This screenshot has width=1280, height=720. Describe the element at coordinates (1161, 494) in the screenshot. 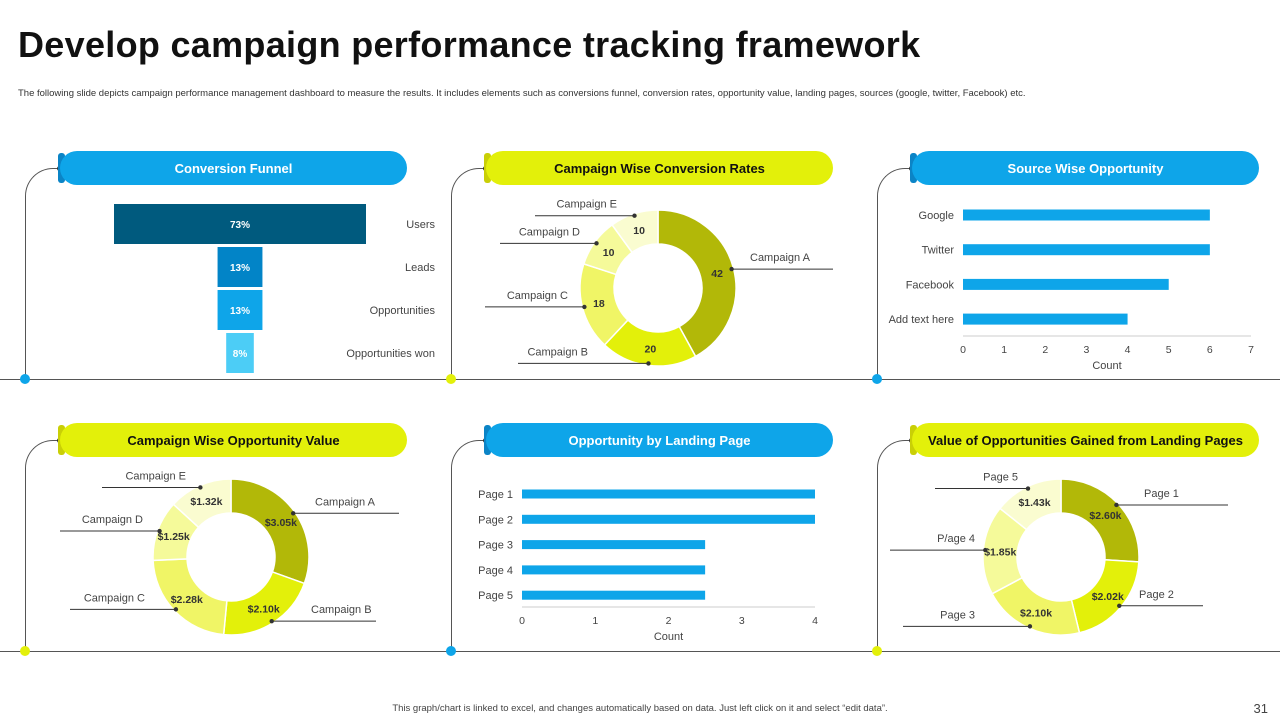

I see `donut-category-label: Page 1` at that location.